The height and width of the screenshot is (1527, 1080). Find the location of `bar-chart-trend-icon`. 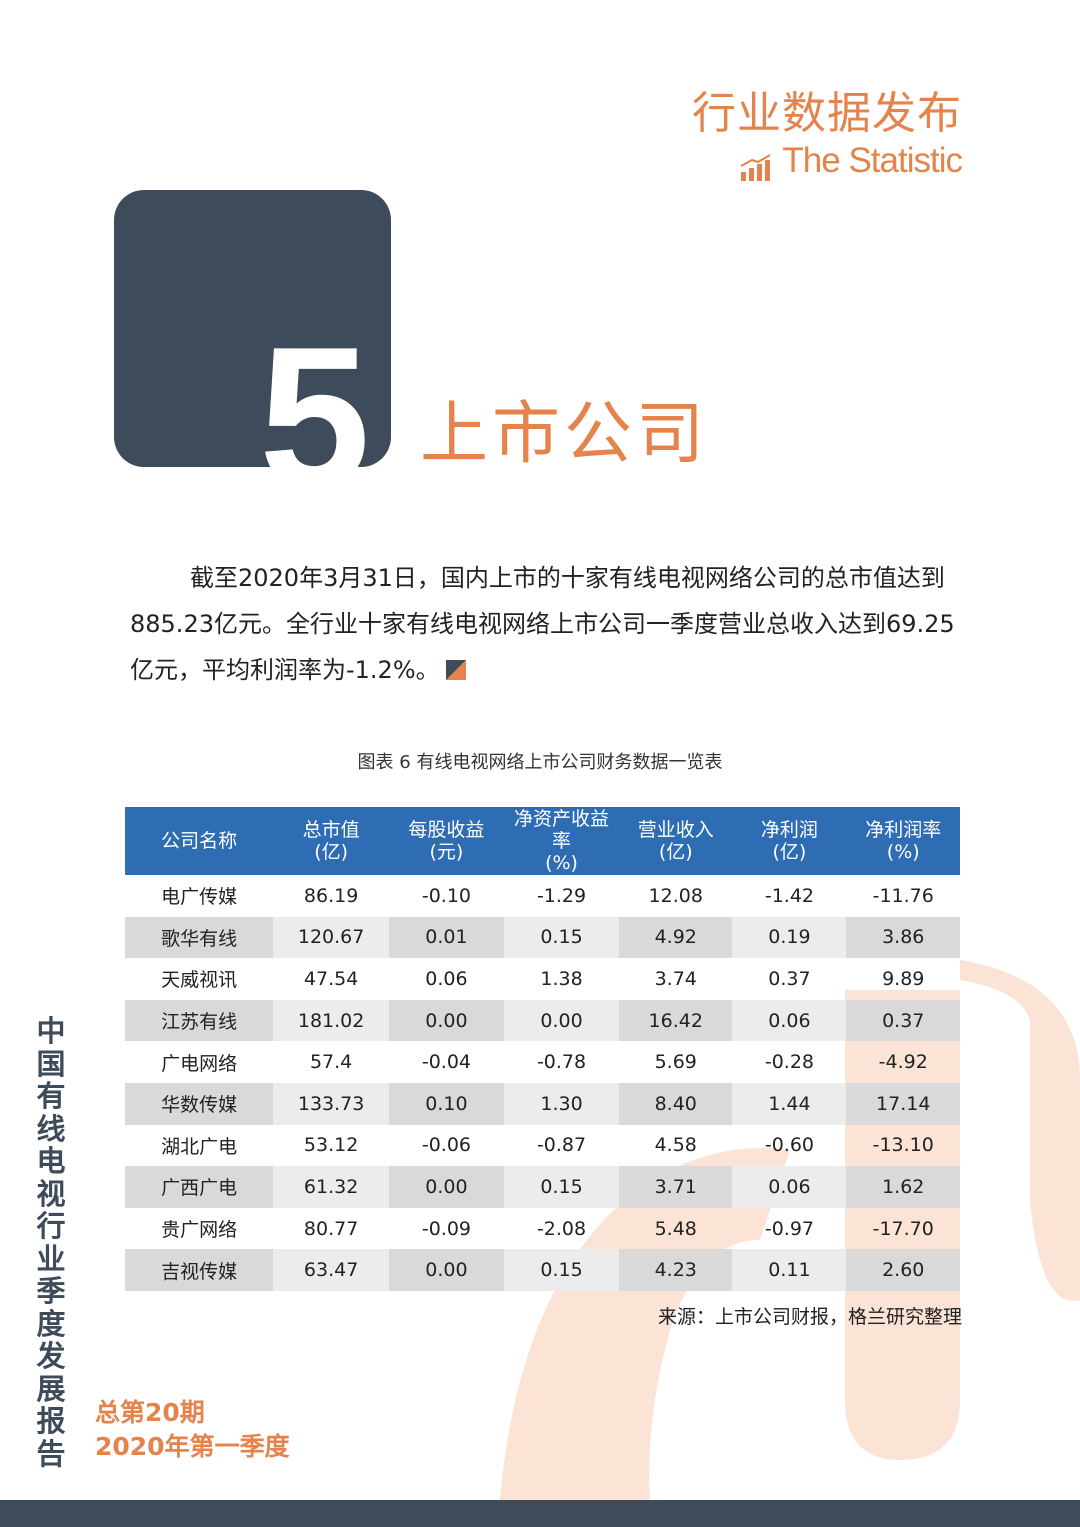

bar-chart-trend-icon is located at coordinates (755, 167).